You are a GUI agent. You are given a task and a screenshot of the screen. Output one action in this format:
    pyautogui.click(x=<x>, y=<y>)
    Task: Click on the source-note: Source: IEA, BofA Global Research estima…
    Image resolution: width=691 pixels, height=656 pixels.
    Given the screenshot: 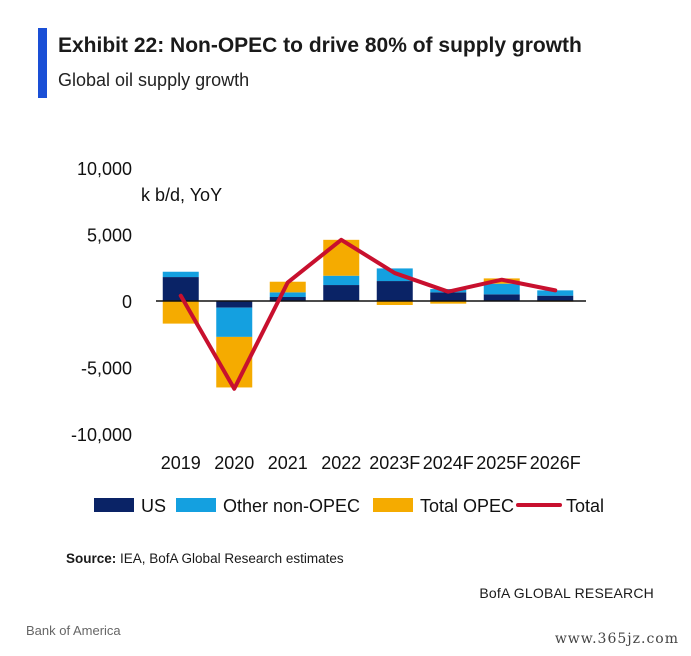 What is the action you would take?
    pyautogui.click(x=205, y=558)
    